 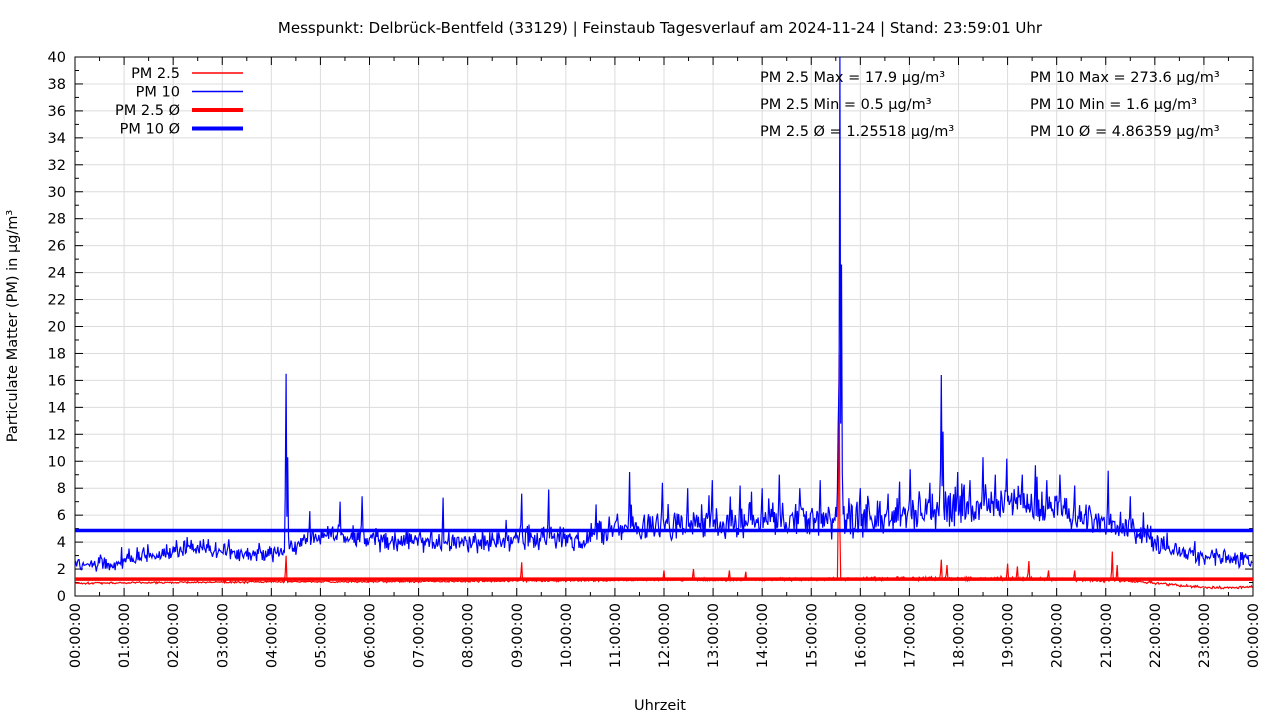 What do you see at coordinates (155, 74) in the screenshot?
I see `legend-label-pm25: PM 2.5` at bounding box center [155, 74].